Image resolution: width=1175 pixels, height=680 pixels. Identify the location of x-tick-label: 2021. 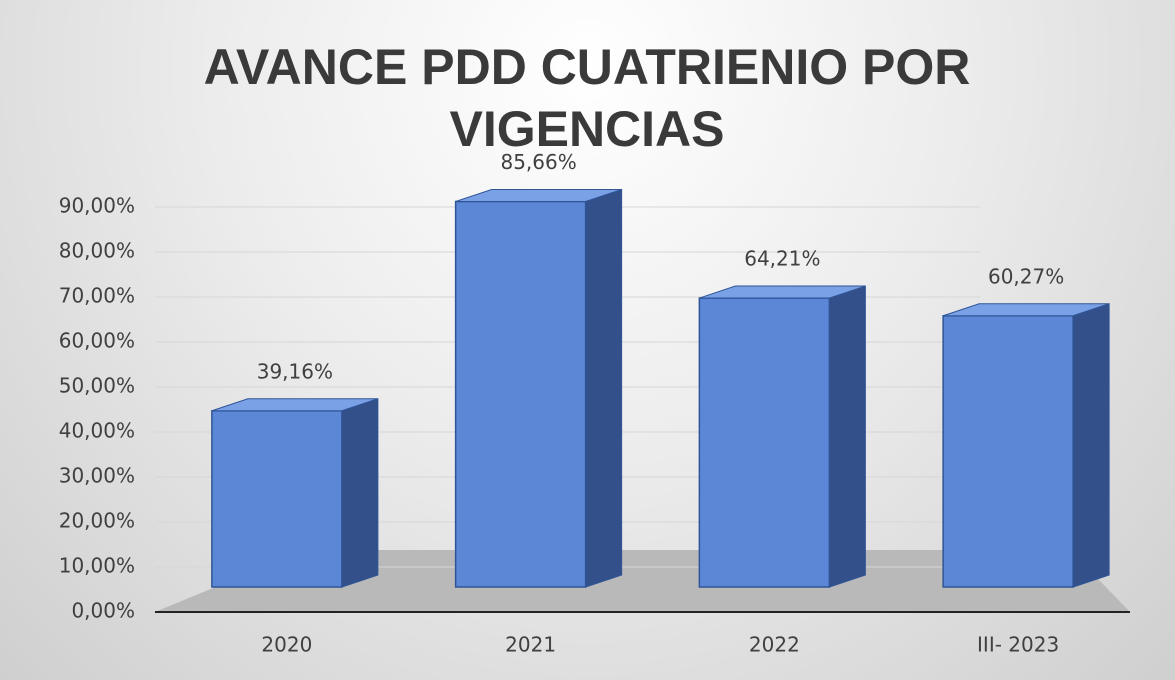
(530, 645).